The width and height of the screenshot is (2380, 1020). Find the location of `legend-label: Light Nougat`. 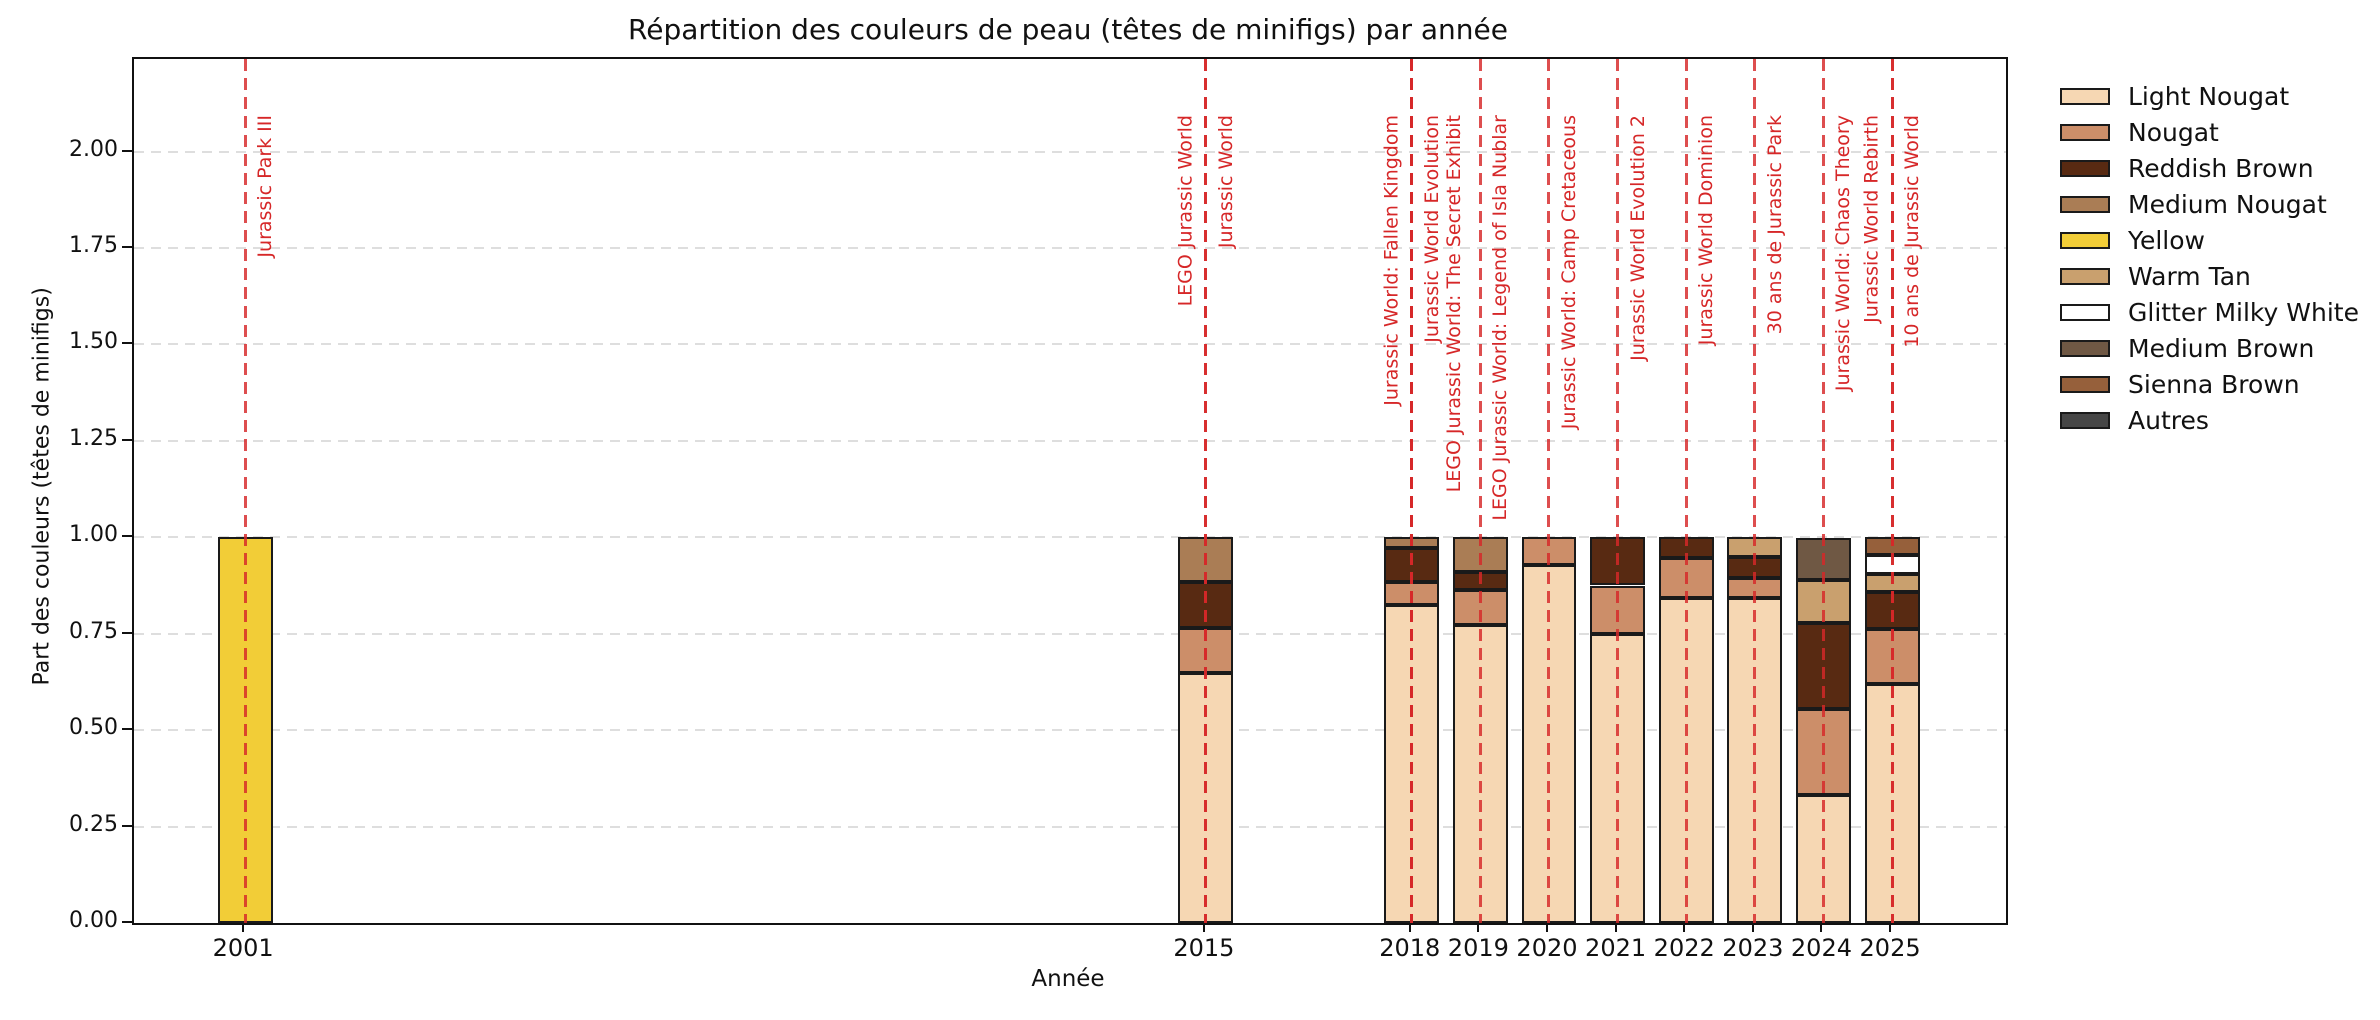

legend-label: Light Nougat is located at coordinates (2209, 96).